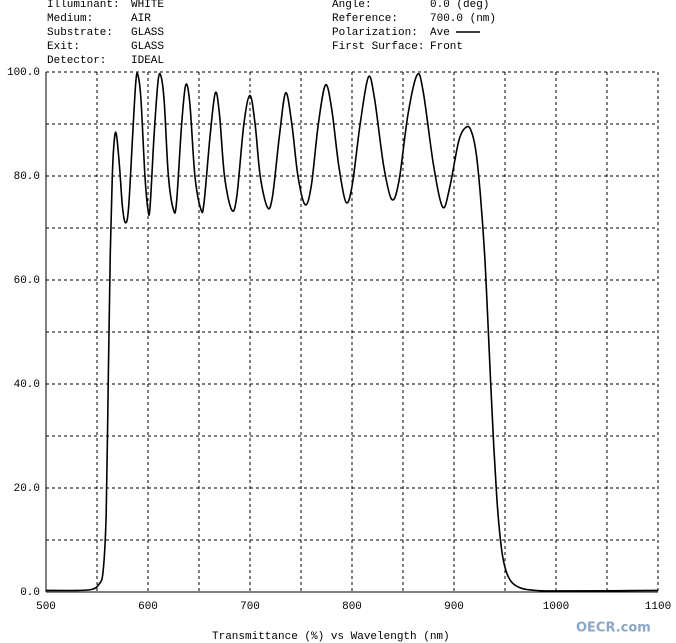 The width and height of the screenshot is (676, 643). I want to click on x-tick-label: 500, so click(46, 607).